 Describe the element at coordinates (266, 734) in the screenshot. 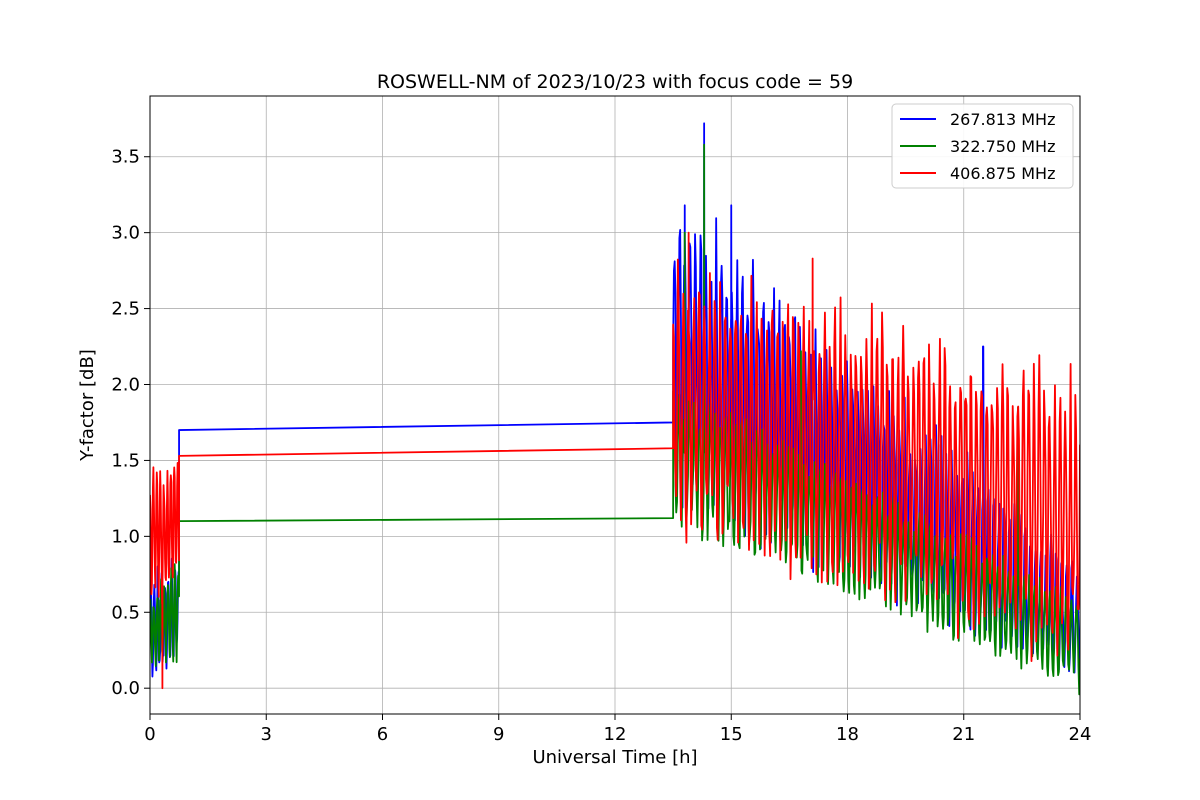

I see `x-tick-label: 3` at that location.